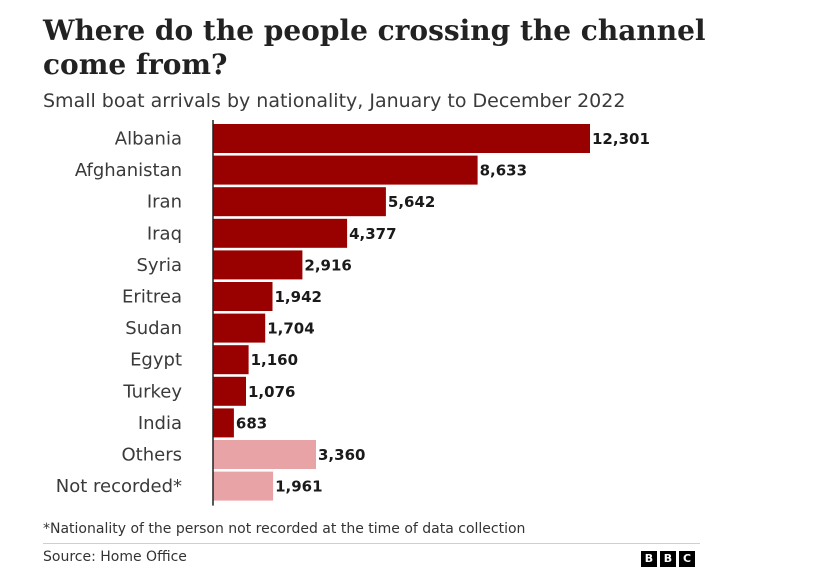  What do you see at coordinates (271, 392) in the screenshot?
I see `value-label-turkey: 1,076` at bounding box center [271, 392].